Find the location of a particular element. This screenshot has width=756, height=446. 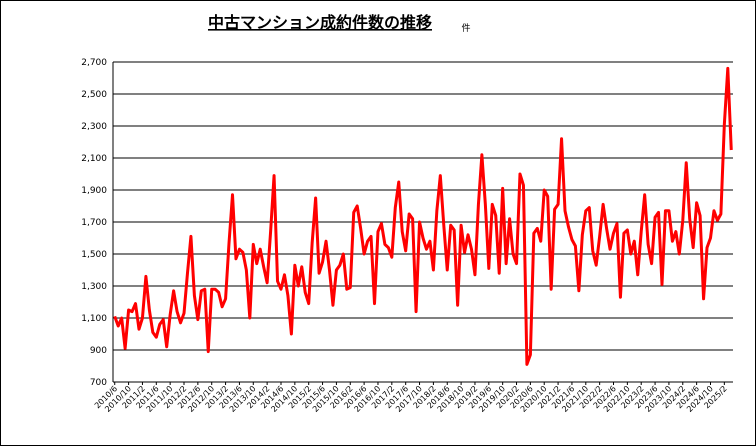

y-tick-label: 1,100 is located at coordinates (94, 319).